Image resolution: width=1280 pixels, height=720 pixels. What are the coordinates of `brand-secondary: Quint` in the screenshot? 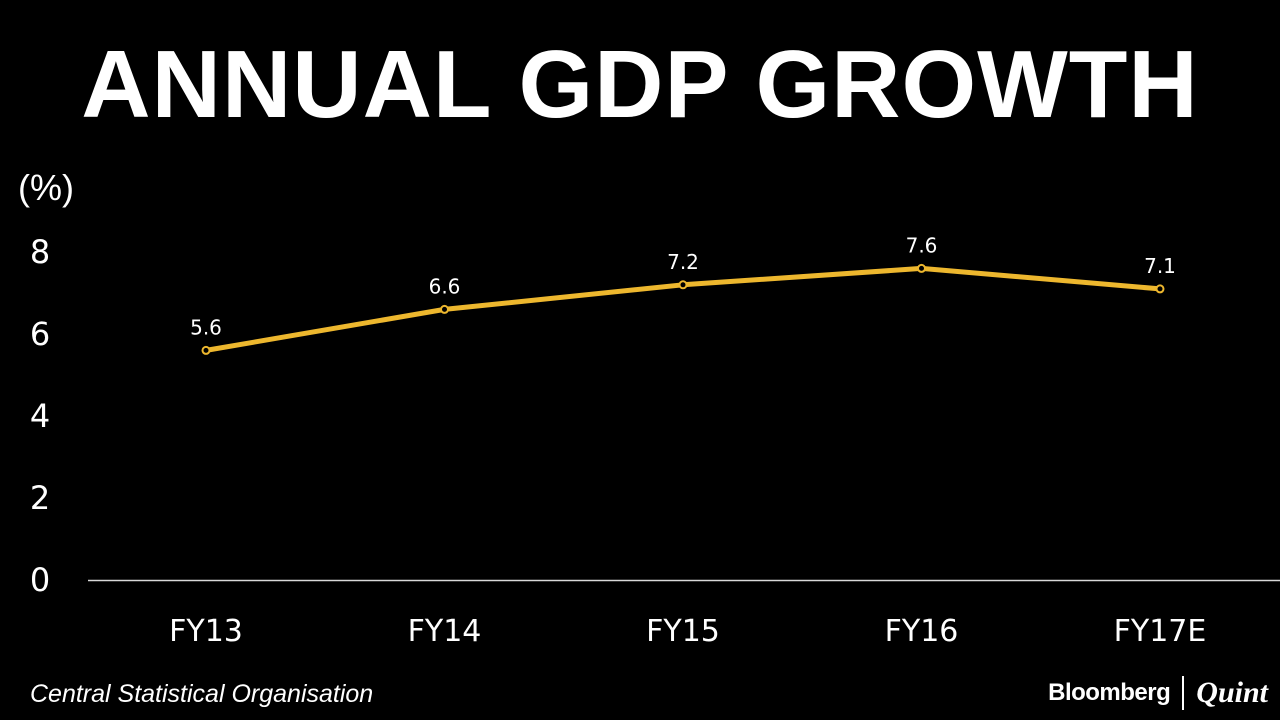 It's located at (1232, 692).